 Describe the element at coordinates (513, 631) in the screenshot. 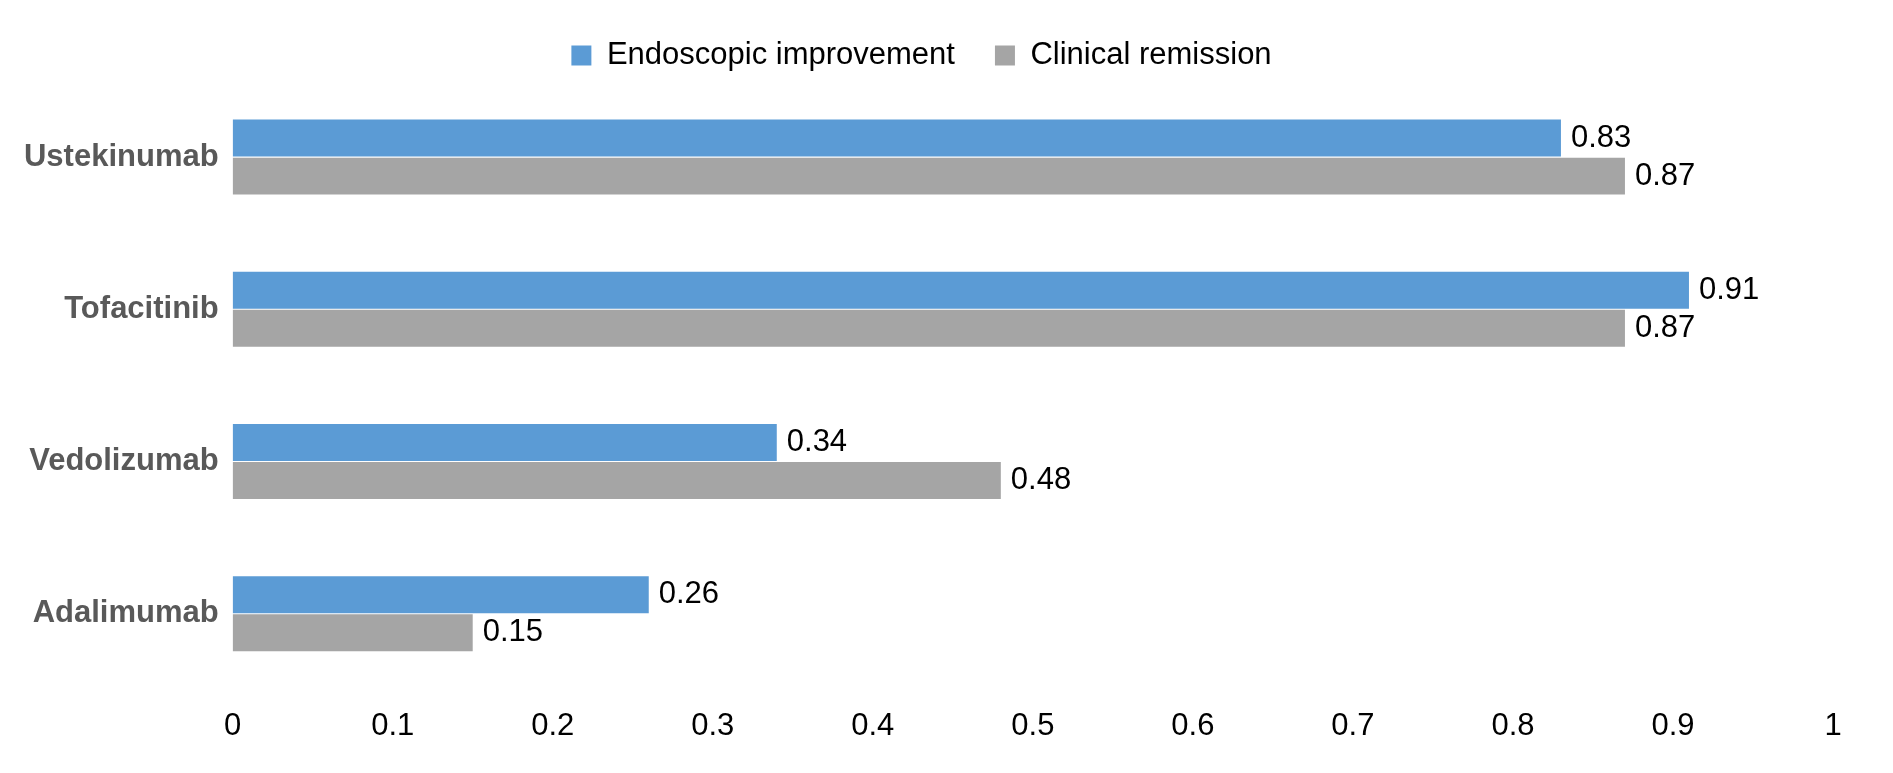

I see `data-label: 0.15` at that location.